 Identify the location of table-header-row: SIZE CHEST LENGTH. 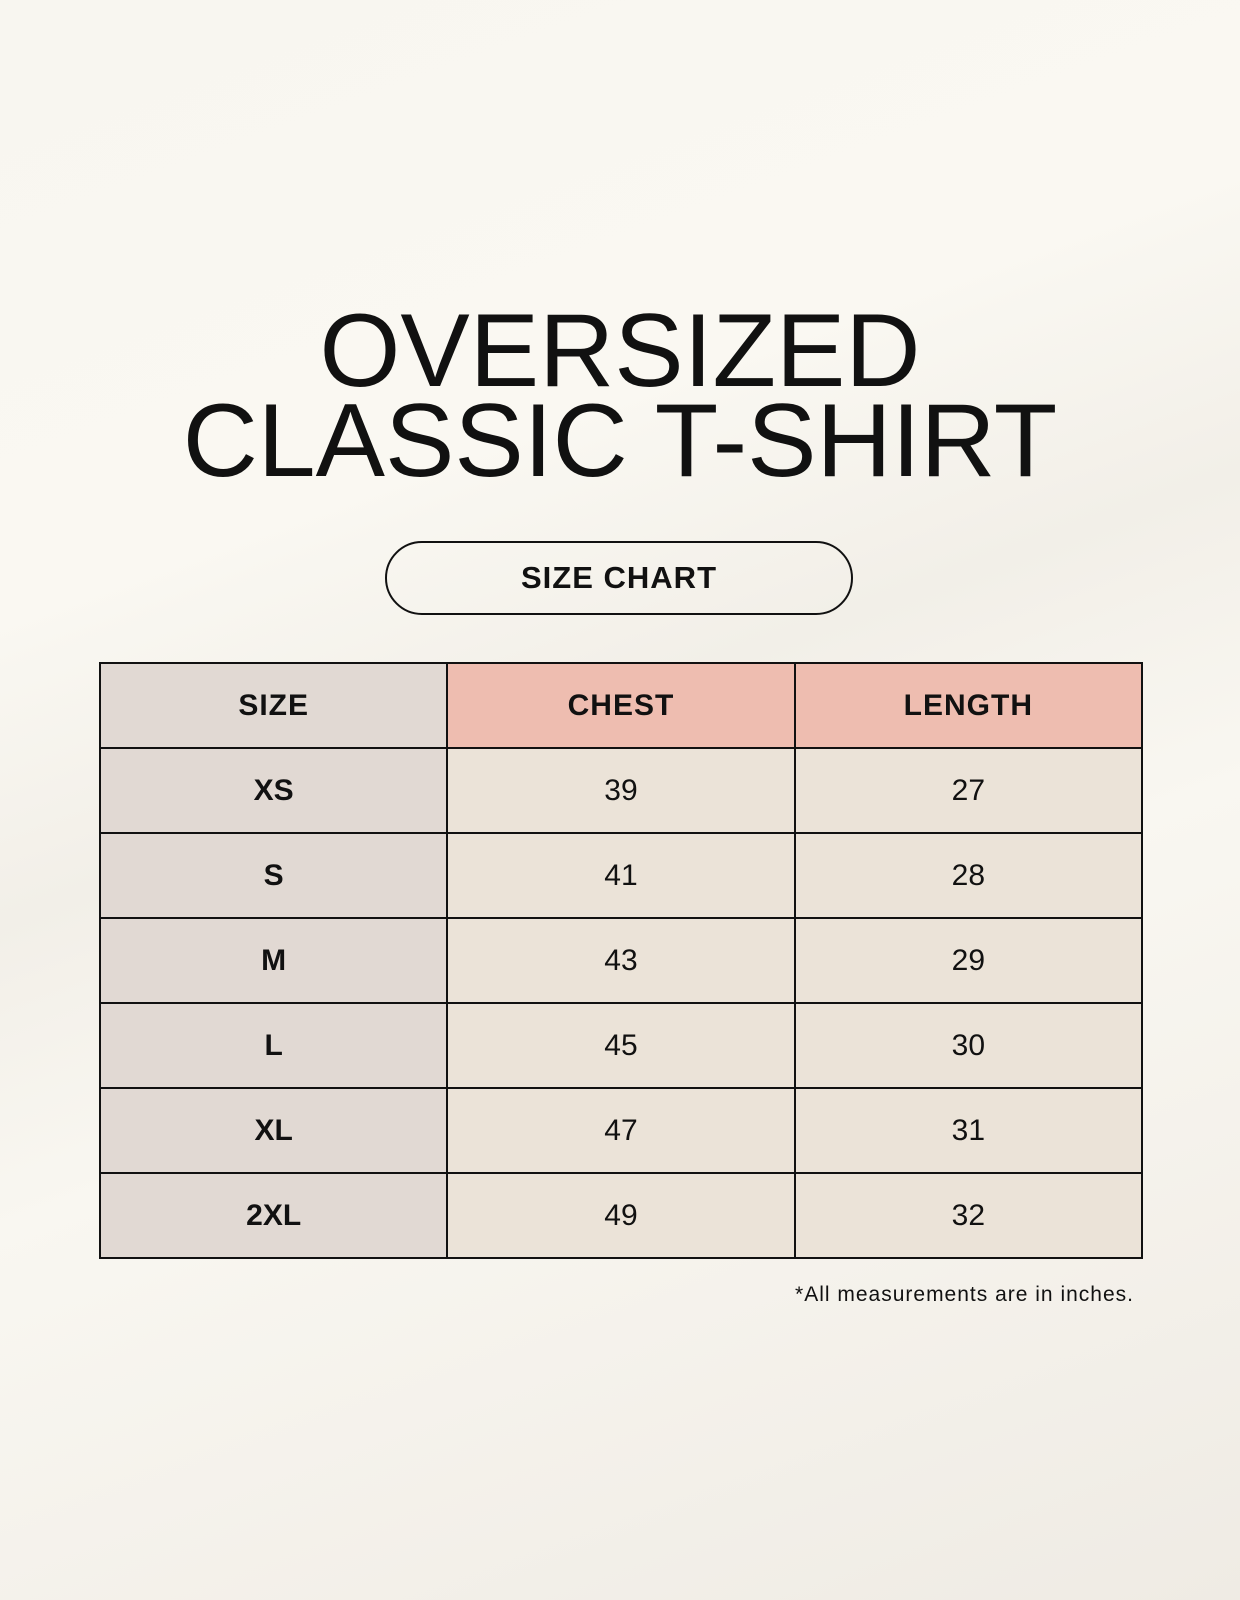
(621, 705).